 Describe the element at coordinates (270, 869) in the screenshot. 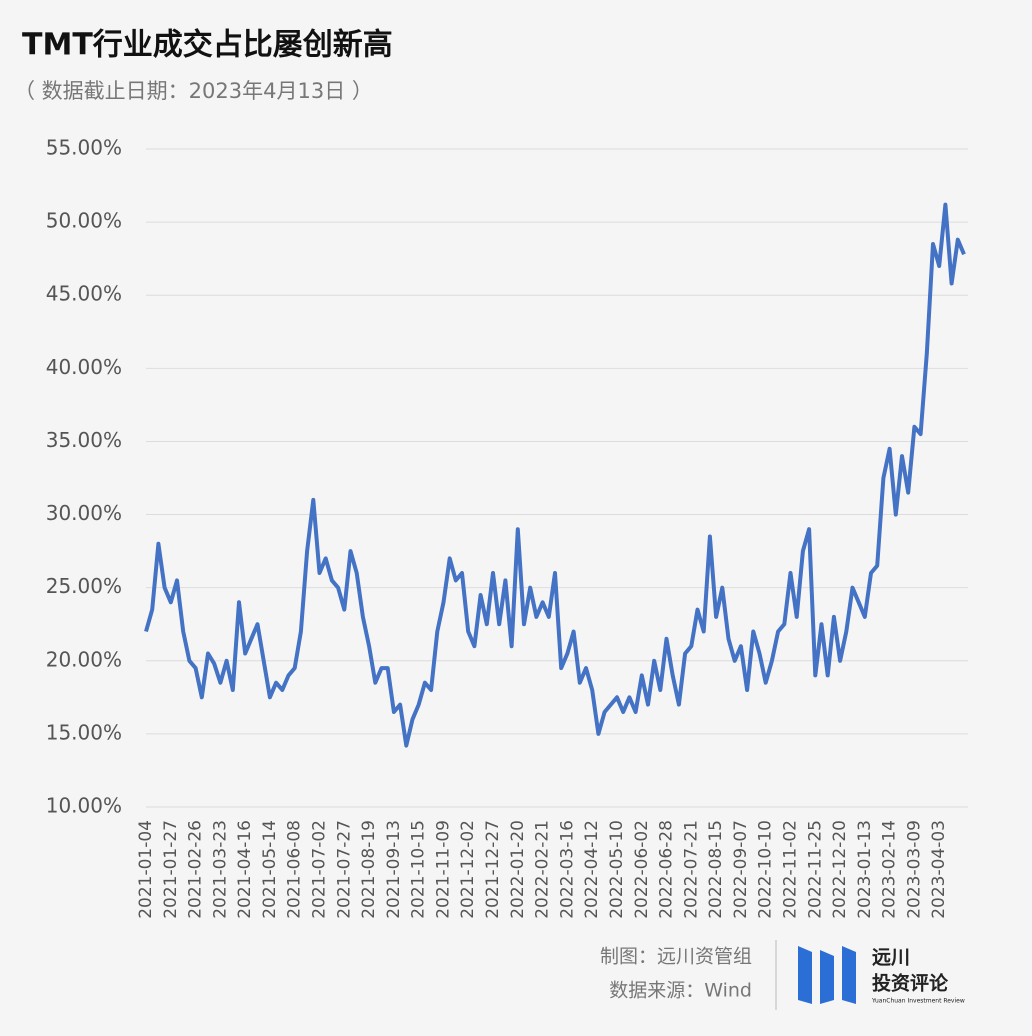

I see `x-tick-label: 2021-05-14` at that location.